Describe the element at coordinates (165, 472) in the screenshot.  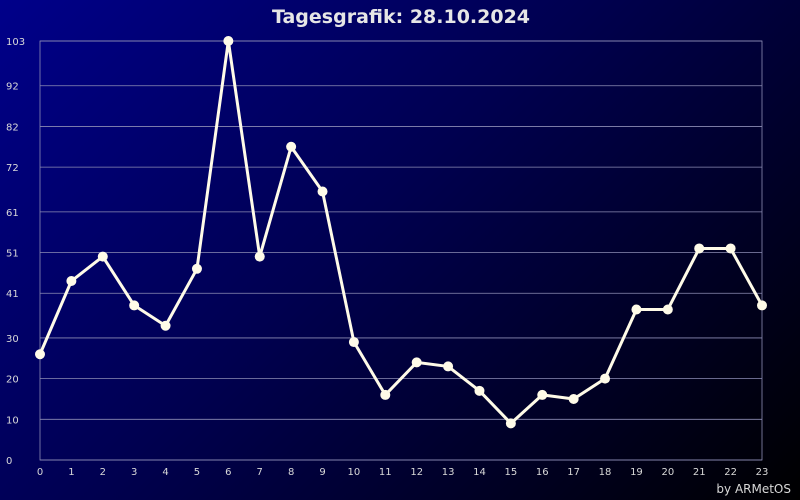
I see `x-tick-label: 4` at that location.